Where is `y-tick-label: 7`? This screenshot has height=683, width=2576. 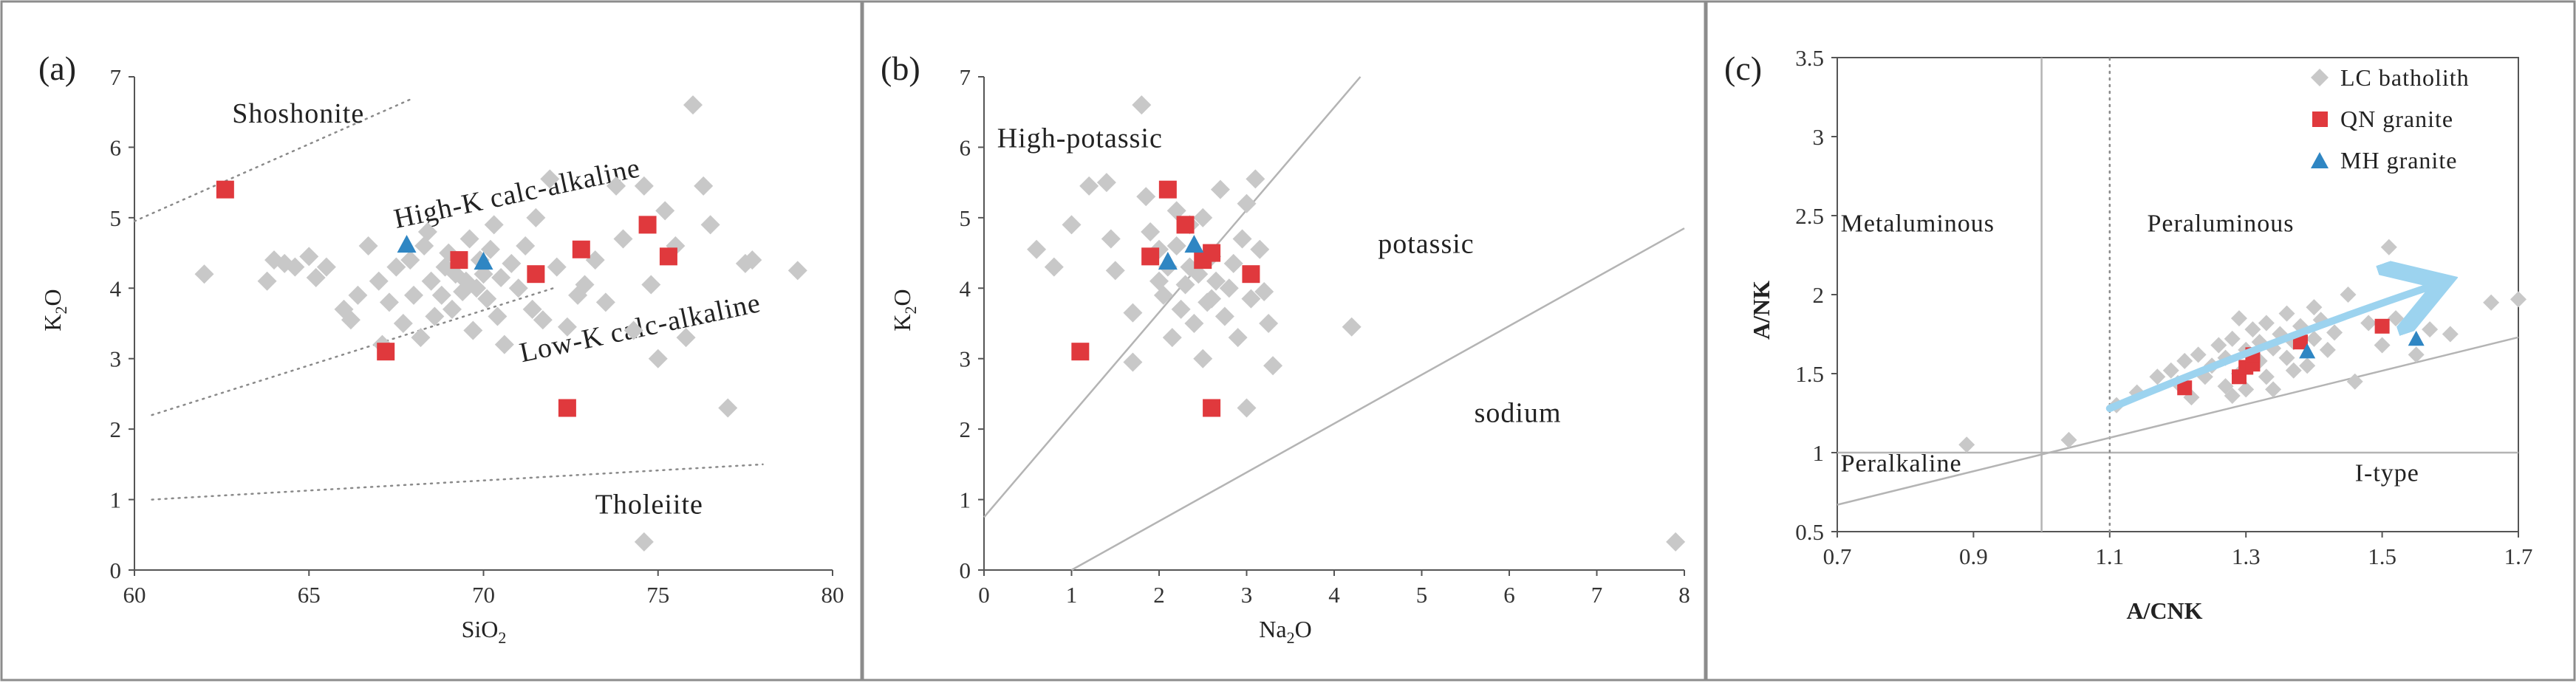 y-tick-label: 7 is located at coordinates (116, 77).